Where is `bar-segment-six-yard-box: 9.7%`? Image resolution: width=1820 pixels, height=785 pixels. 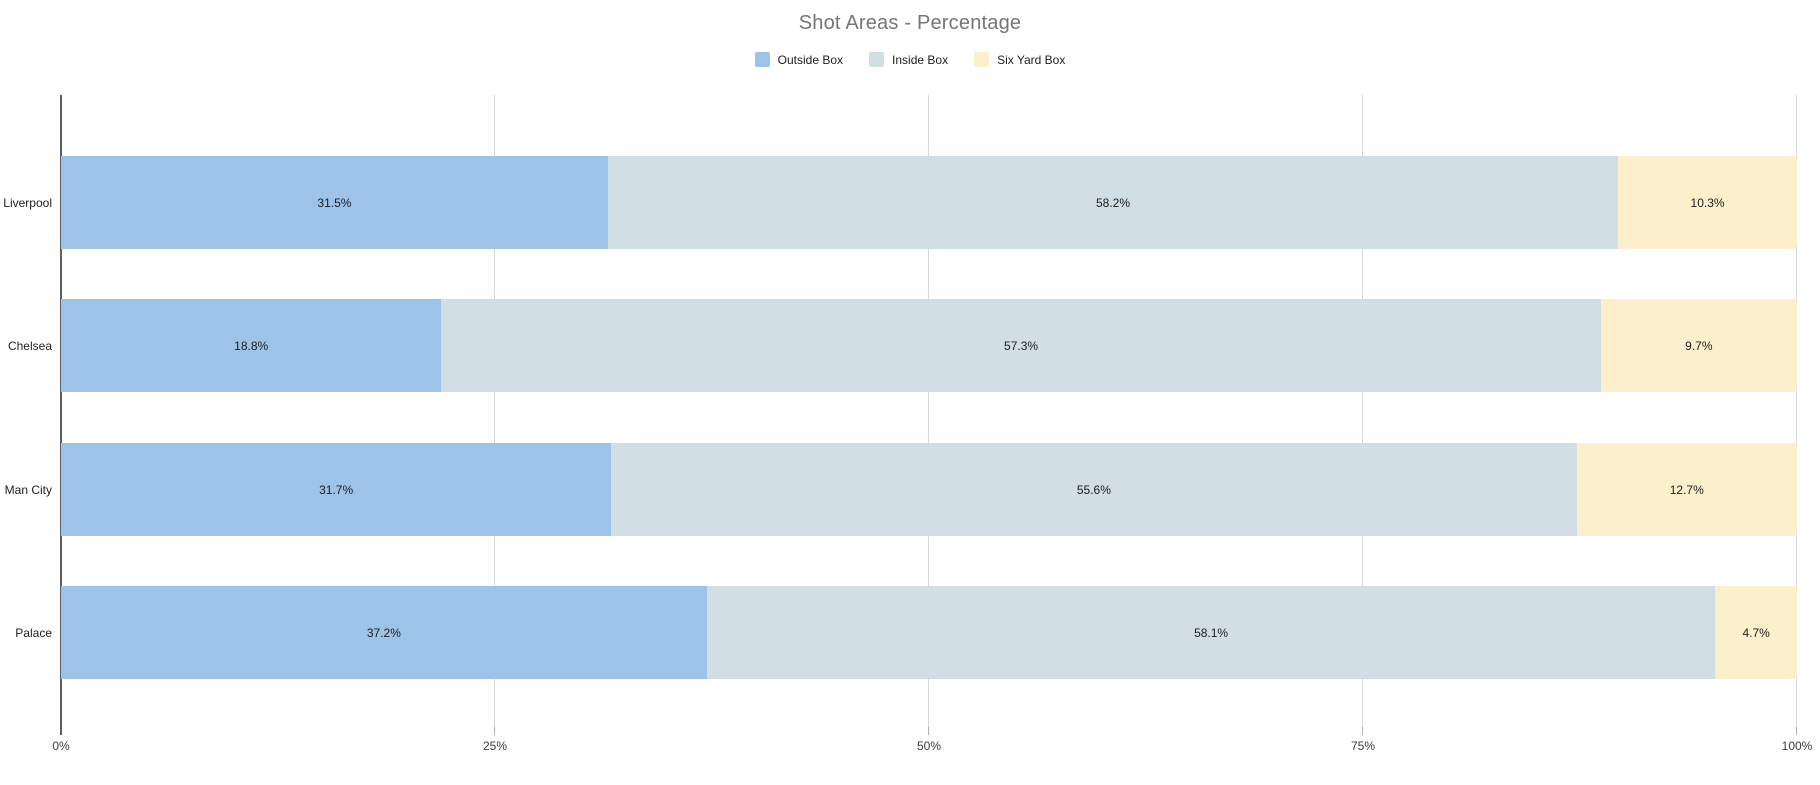
bar-segment-six-yard-box: 9.7% is located at coordinates (1698, 345).